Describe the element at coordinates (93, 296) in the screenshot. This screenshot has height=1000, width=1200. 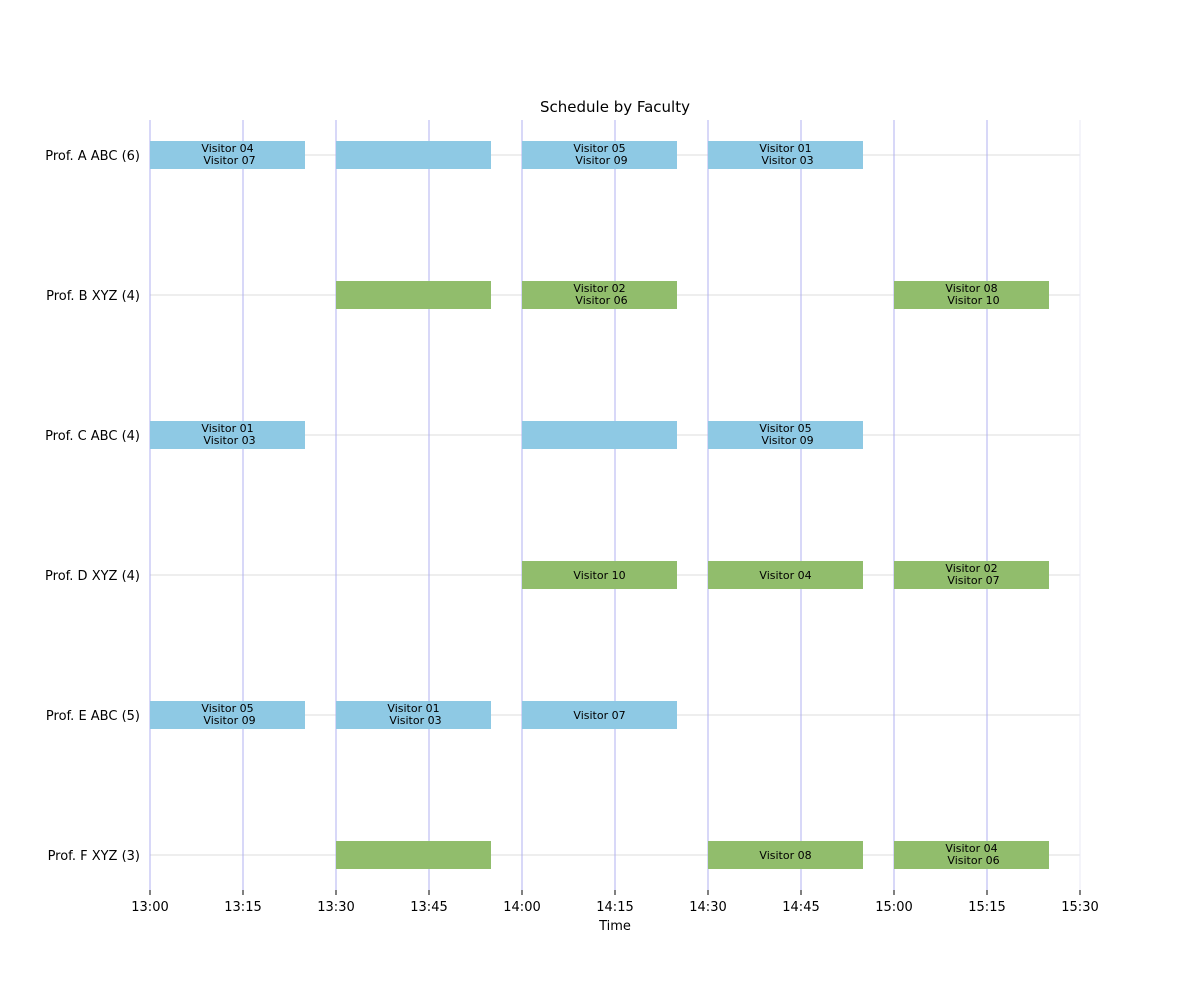
I see `y-tick-label: Prof. B XYZ (4)` at that location.